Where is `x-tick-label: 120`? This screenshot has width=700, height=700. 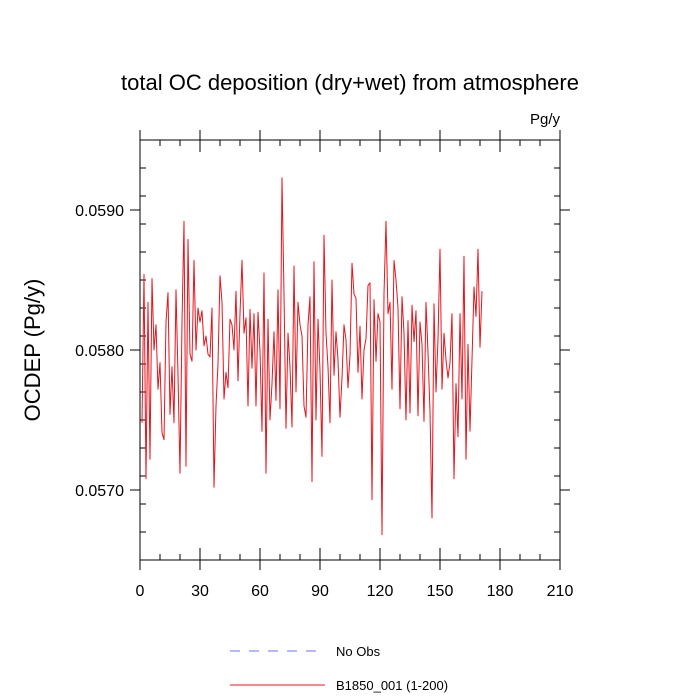 x-tick-label: 120 is located at coordinates (380, 591).